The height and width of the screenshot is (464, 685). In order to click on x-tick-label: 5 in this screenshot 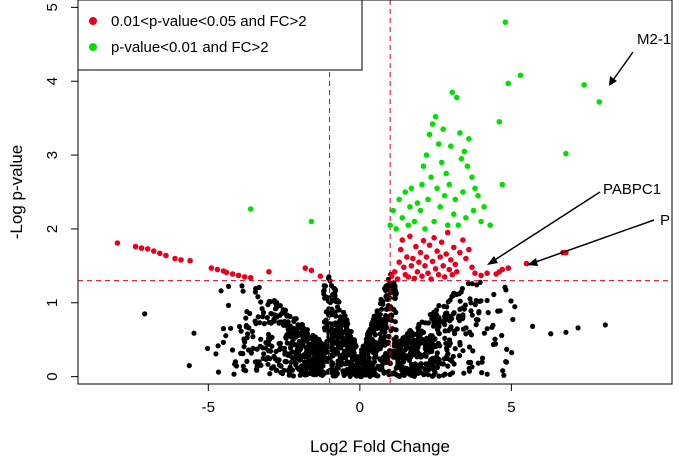, I will do `click(511, 407)`.